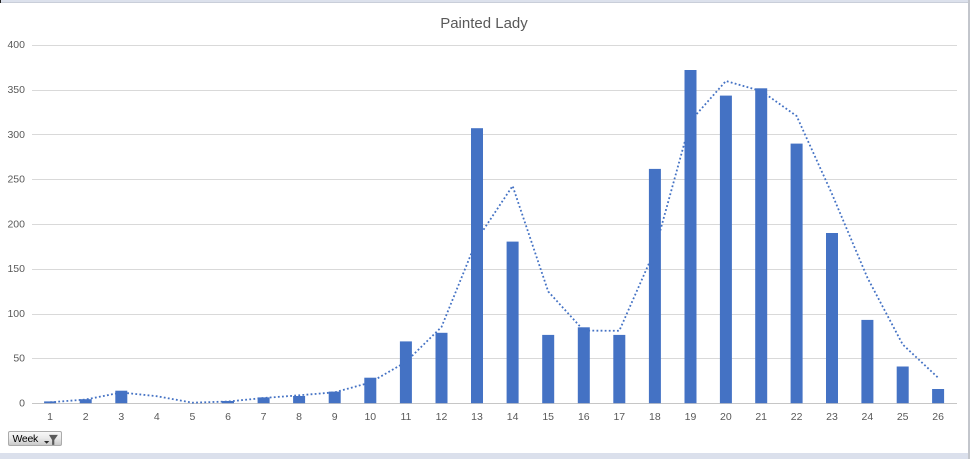 Image resolution: width=970 pixels, height=459 pixels. What do you see at coordinates (16, 224) in the screenshot?
I see `svg-text: 200` at bounding box center [16, 224].